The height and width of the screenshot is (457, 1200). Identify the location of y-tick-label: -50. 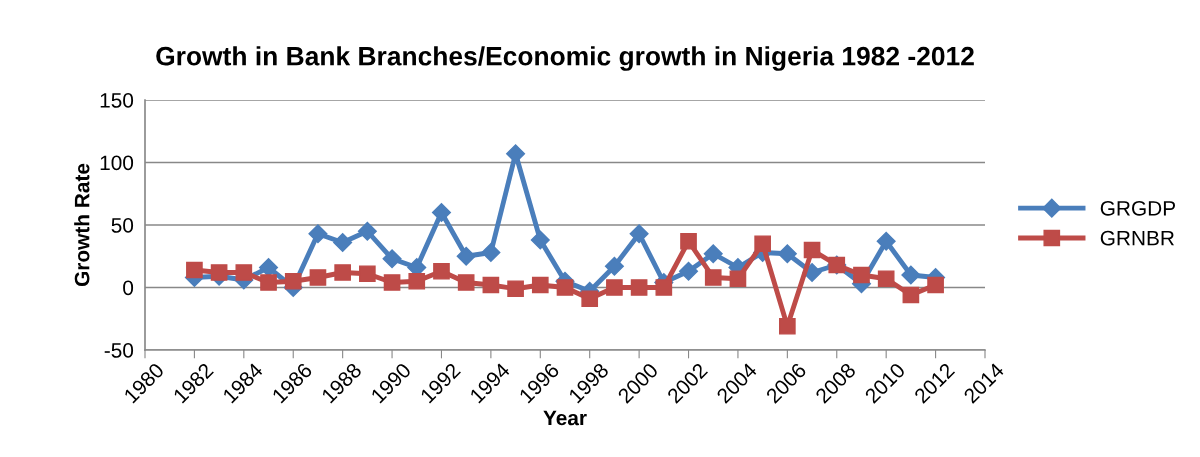
(119, 350).